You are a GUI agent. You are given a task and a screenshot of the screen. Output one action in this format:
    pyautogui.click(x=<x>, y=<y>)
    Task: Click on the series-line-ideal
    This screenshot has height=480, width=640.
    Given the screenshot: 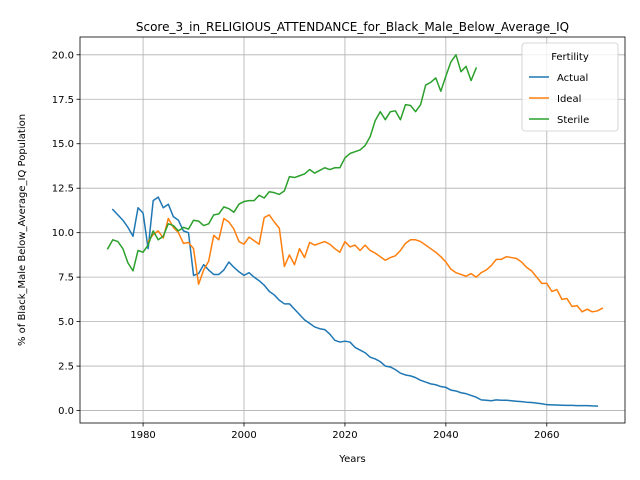 What is the action you would take?
    pyautogui.click(x=375, y=263)
    